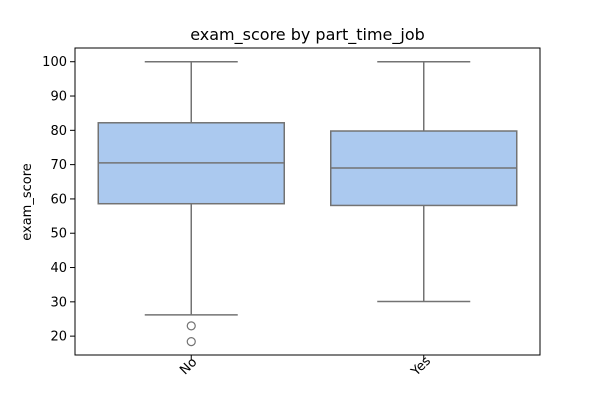  What do you see at coordinates (58, 268) in the screenshot?
I see `y-tick-label: 40` at bounding box center [58, 268].